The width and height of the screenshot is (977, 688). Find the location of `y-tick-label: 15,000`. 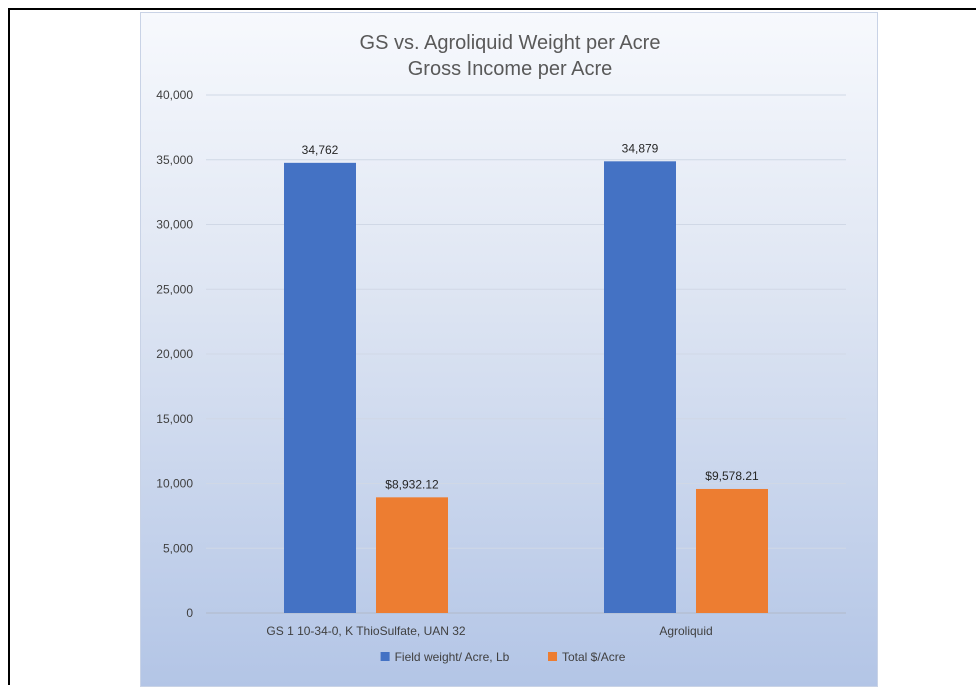

y-tick-label: 15,000 is located at coordinates (174, 419).